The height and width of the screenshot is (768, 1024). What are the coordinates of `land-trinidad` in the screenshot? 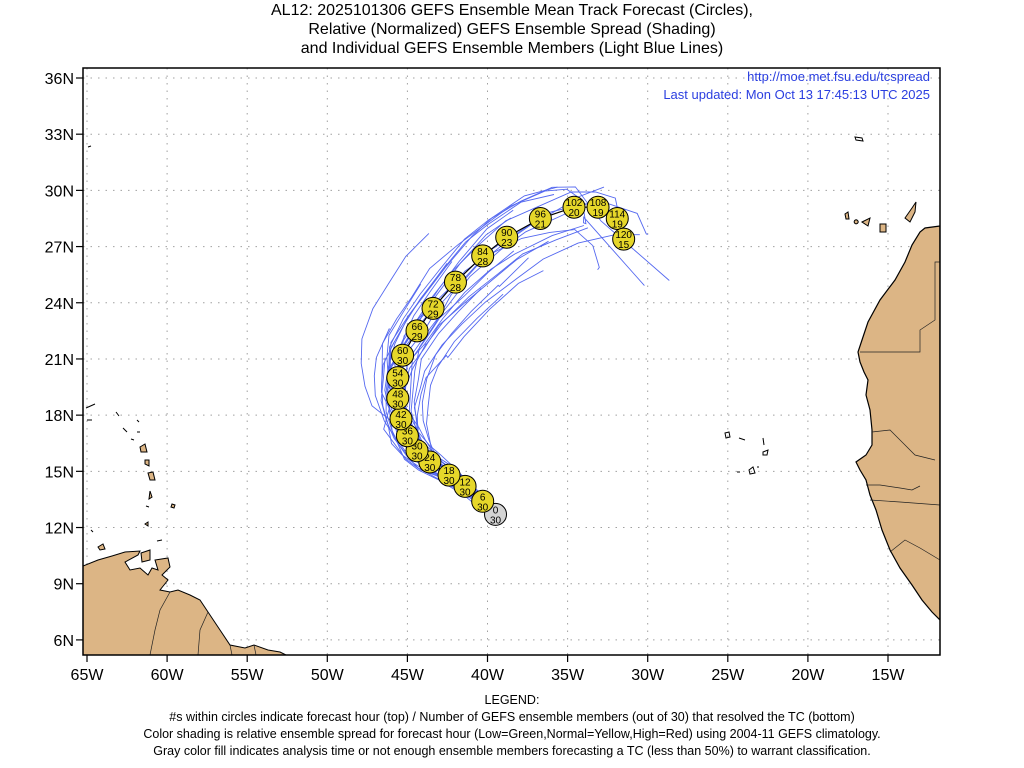 It's located at (145, 556).